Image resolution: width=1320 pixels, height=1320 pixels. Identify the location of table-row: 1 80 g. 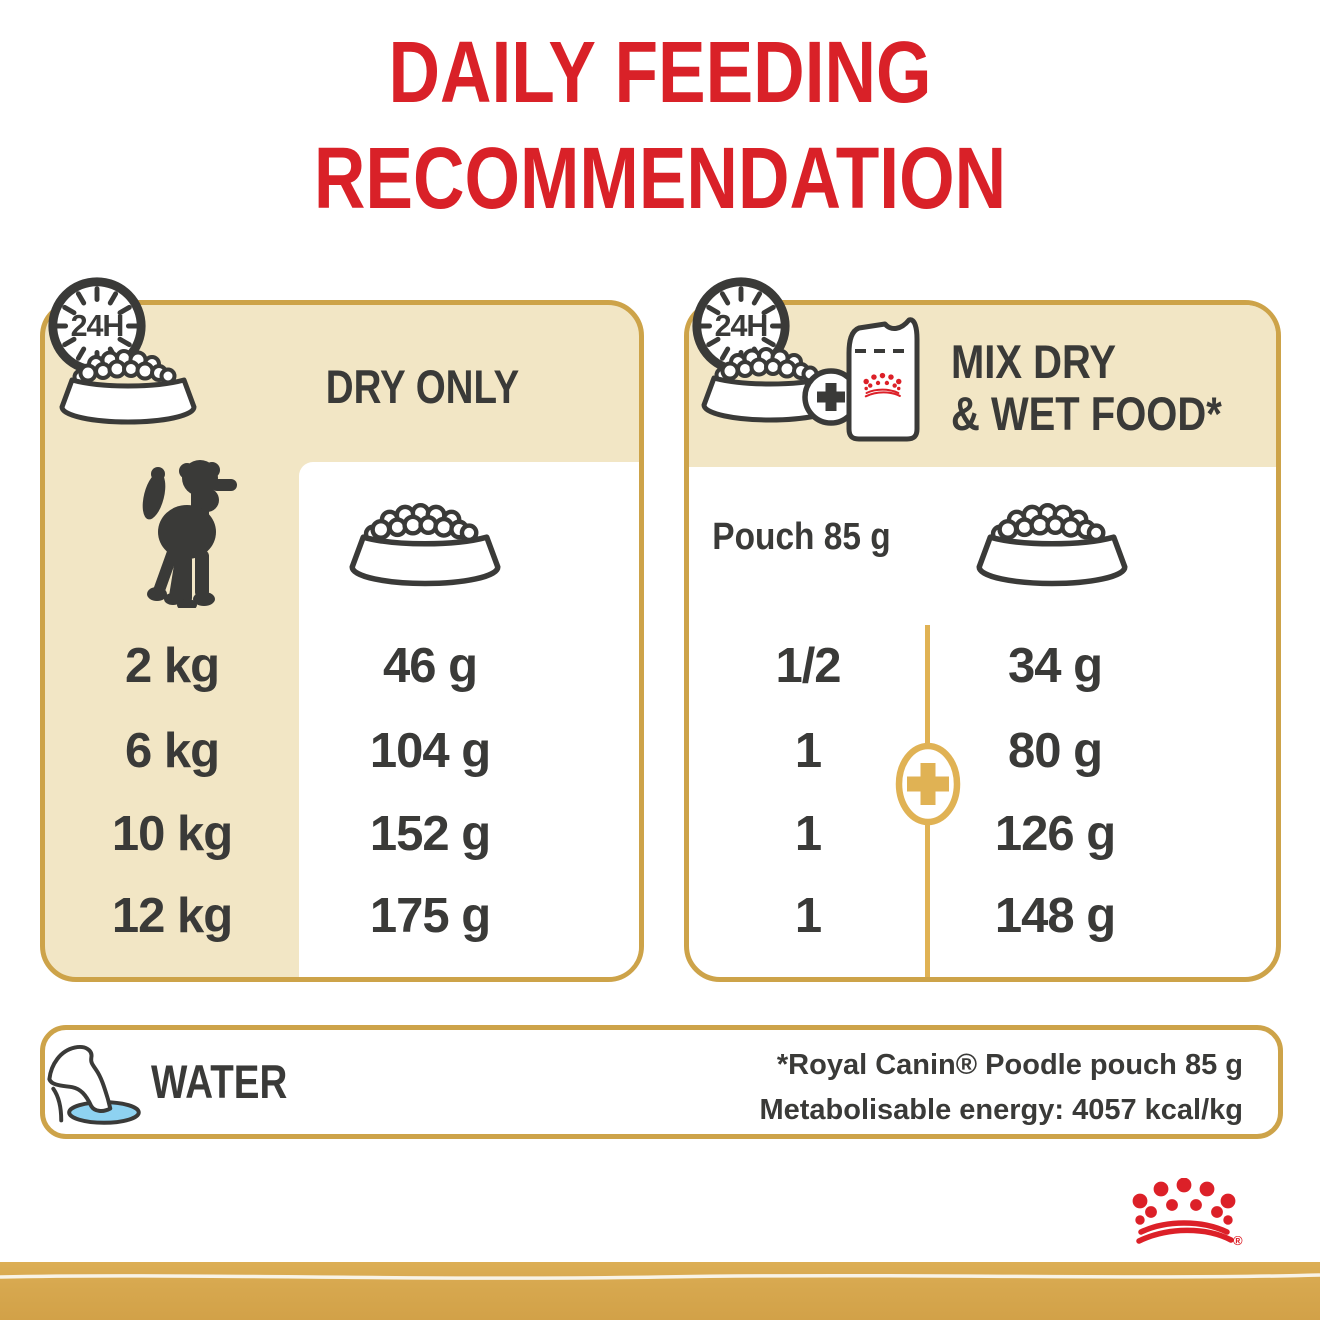
(982, 751).